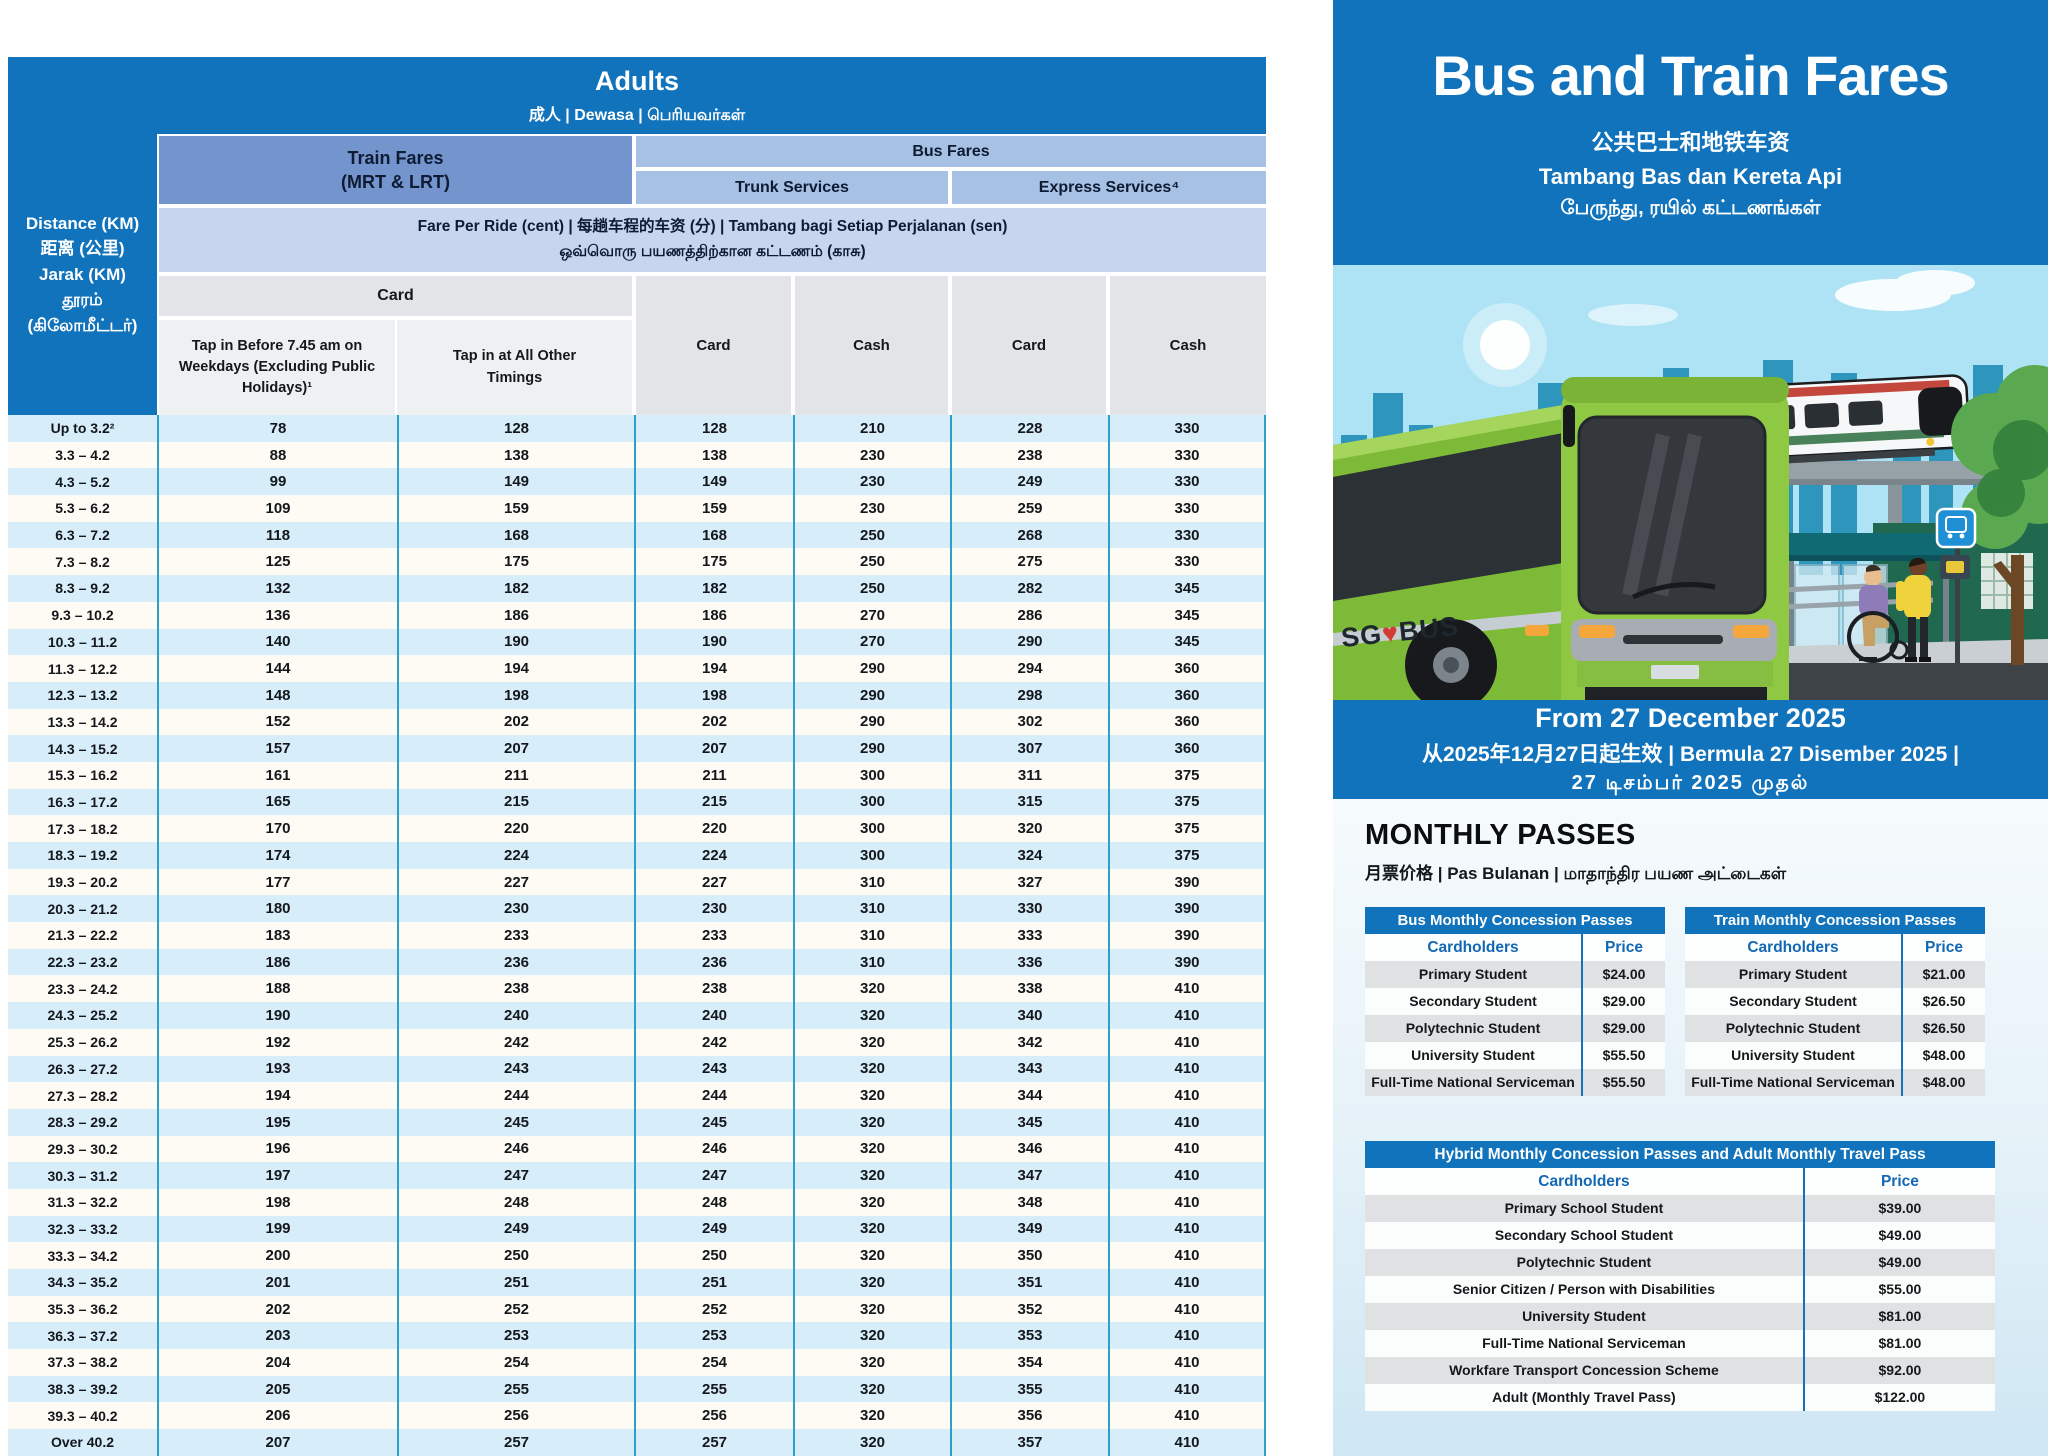 Image resolution: width=2048 pixels, height=1456 pixels. Describe the element at coordinates (82, 1228) in the screenshot. I see `distance-cell: 32.3 – 33.2` at that location.